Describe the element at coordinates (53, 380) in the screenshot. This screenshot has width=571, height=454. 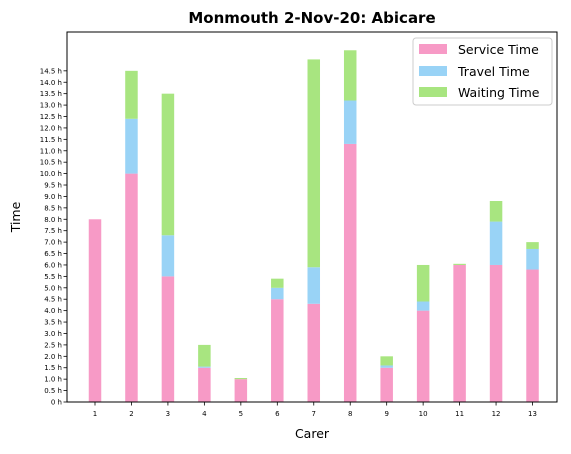
I see `y-tick-label: 1.0 h` at that location.